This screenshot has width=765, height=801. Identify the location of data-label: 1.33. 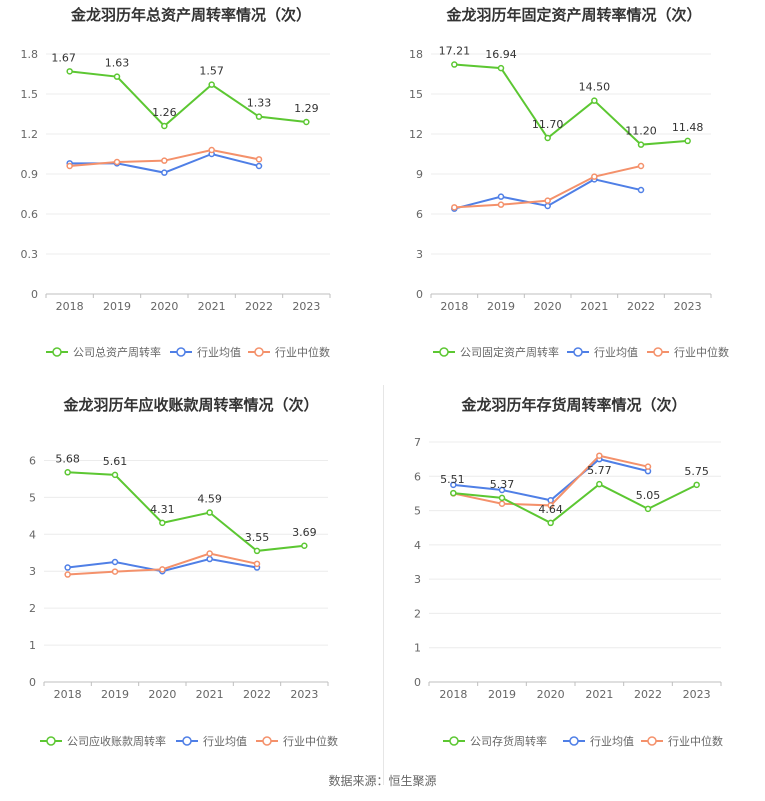
(259, 103).